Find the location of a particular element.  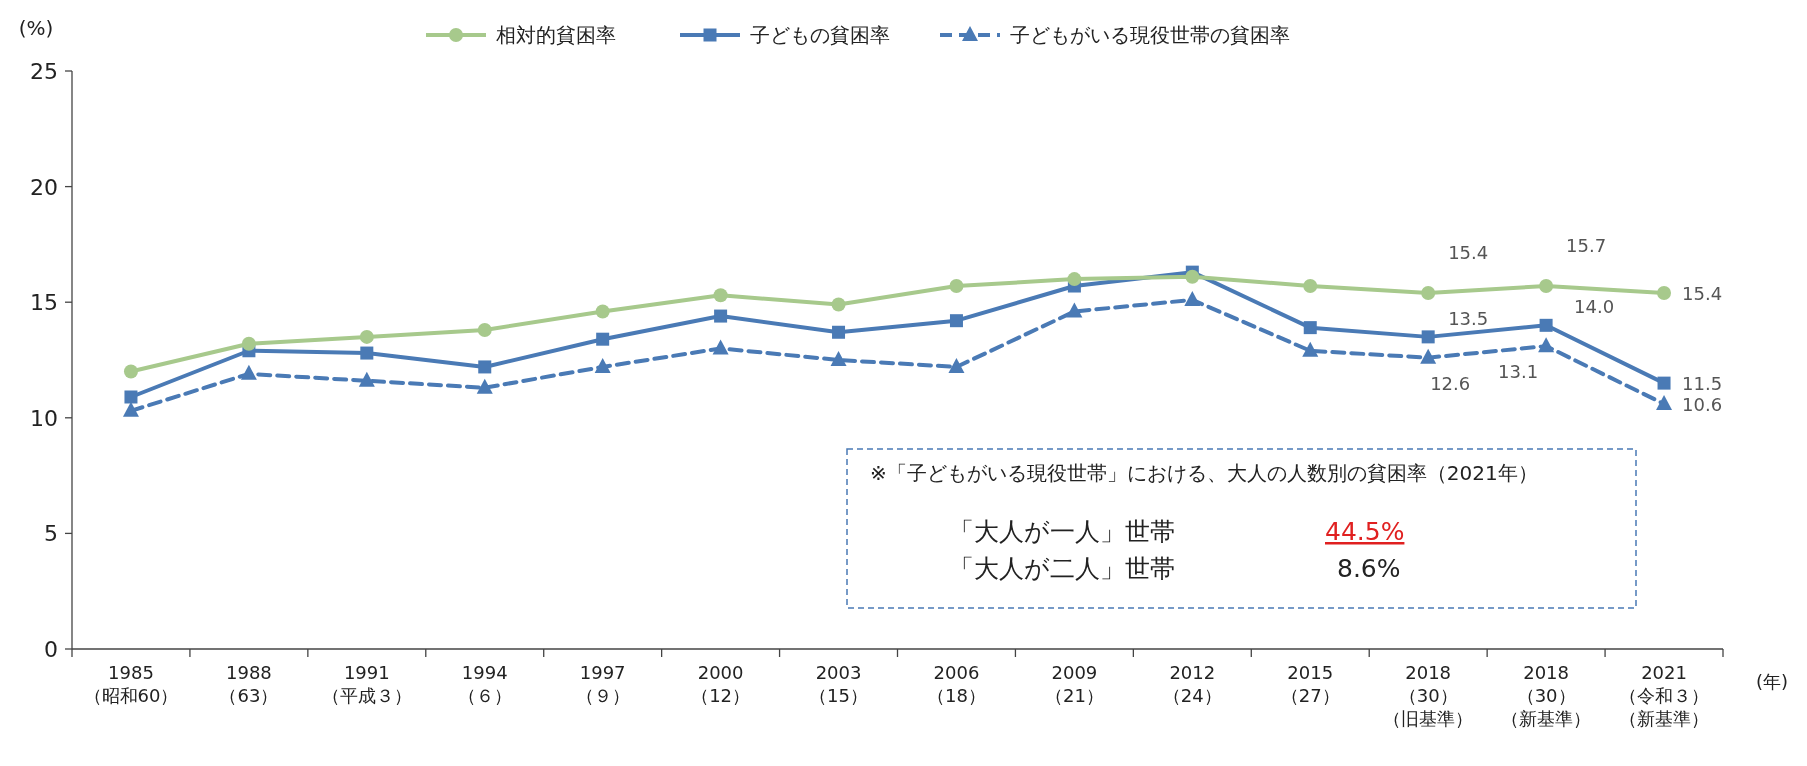

x-tick-label: 2018 （30）（新基準） is located at coordinates (1546, 695).